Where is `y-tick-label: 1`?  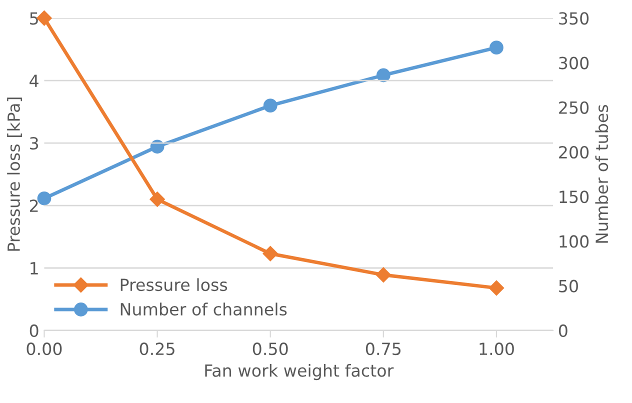
y-tick-label: 1 is located at coordinates (34, 268).